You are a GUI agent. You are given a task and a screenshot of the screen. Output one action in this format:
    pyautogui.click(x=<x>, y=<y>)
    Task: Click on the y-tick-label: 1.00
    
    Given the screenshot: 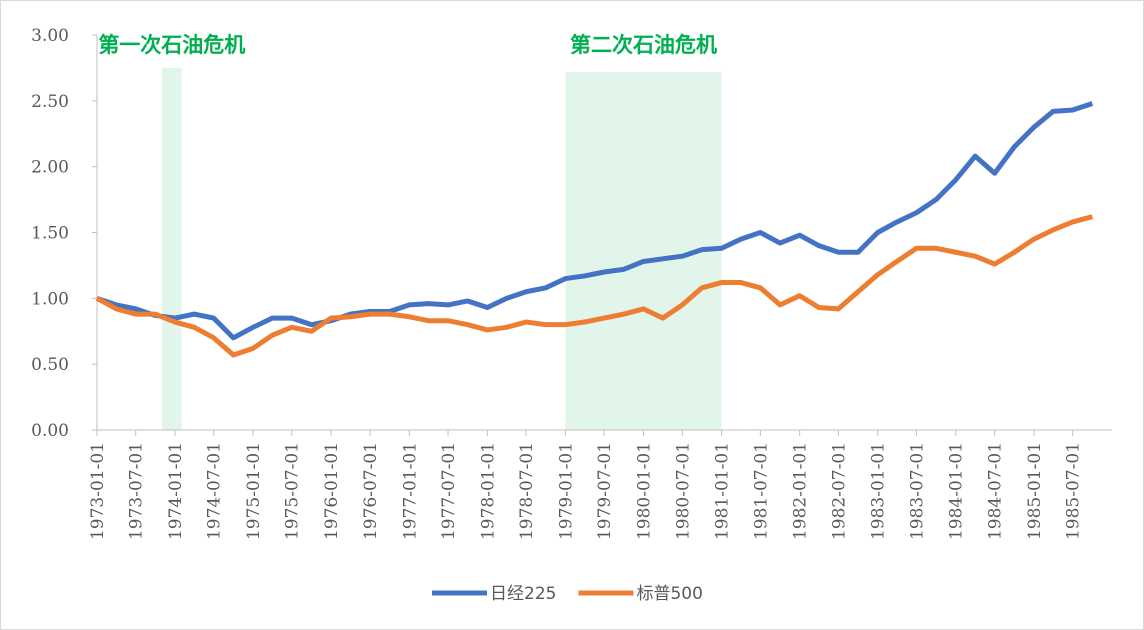 What is the action you would take?
    pyautogui.click(x=50, y=299)
    